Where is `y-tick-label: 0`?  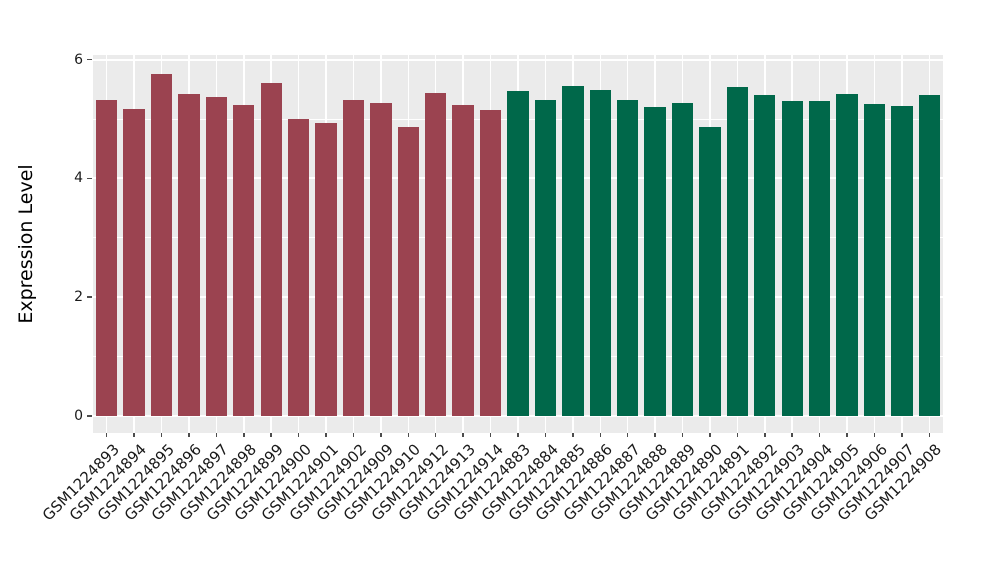 y-tick-label: 0 is located at coordinates (78, 415).